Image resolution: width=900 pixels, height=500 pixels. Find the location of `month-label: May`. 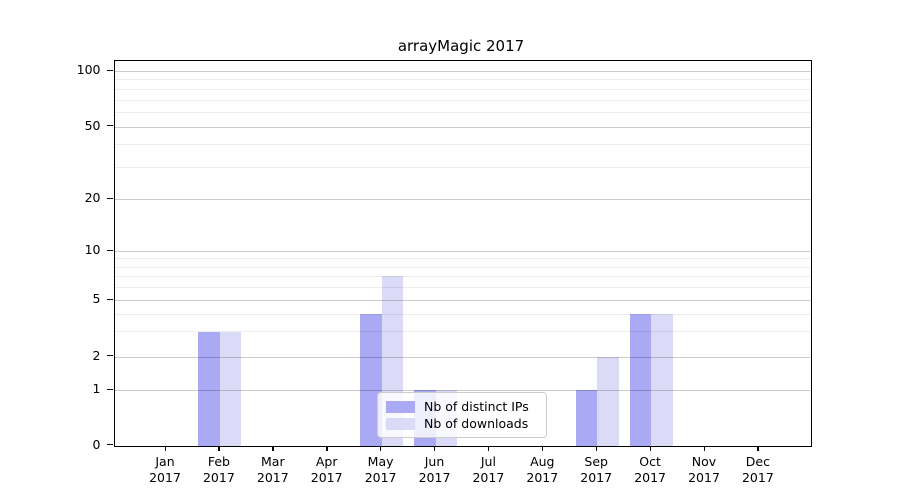

month-label: May is located at coordinates (380, 461).